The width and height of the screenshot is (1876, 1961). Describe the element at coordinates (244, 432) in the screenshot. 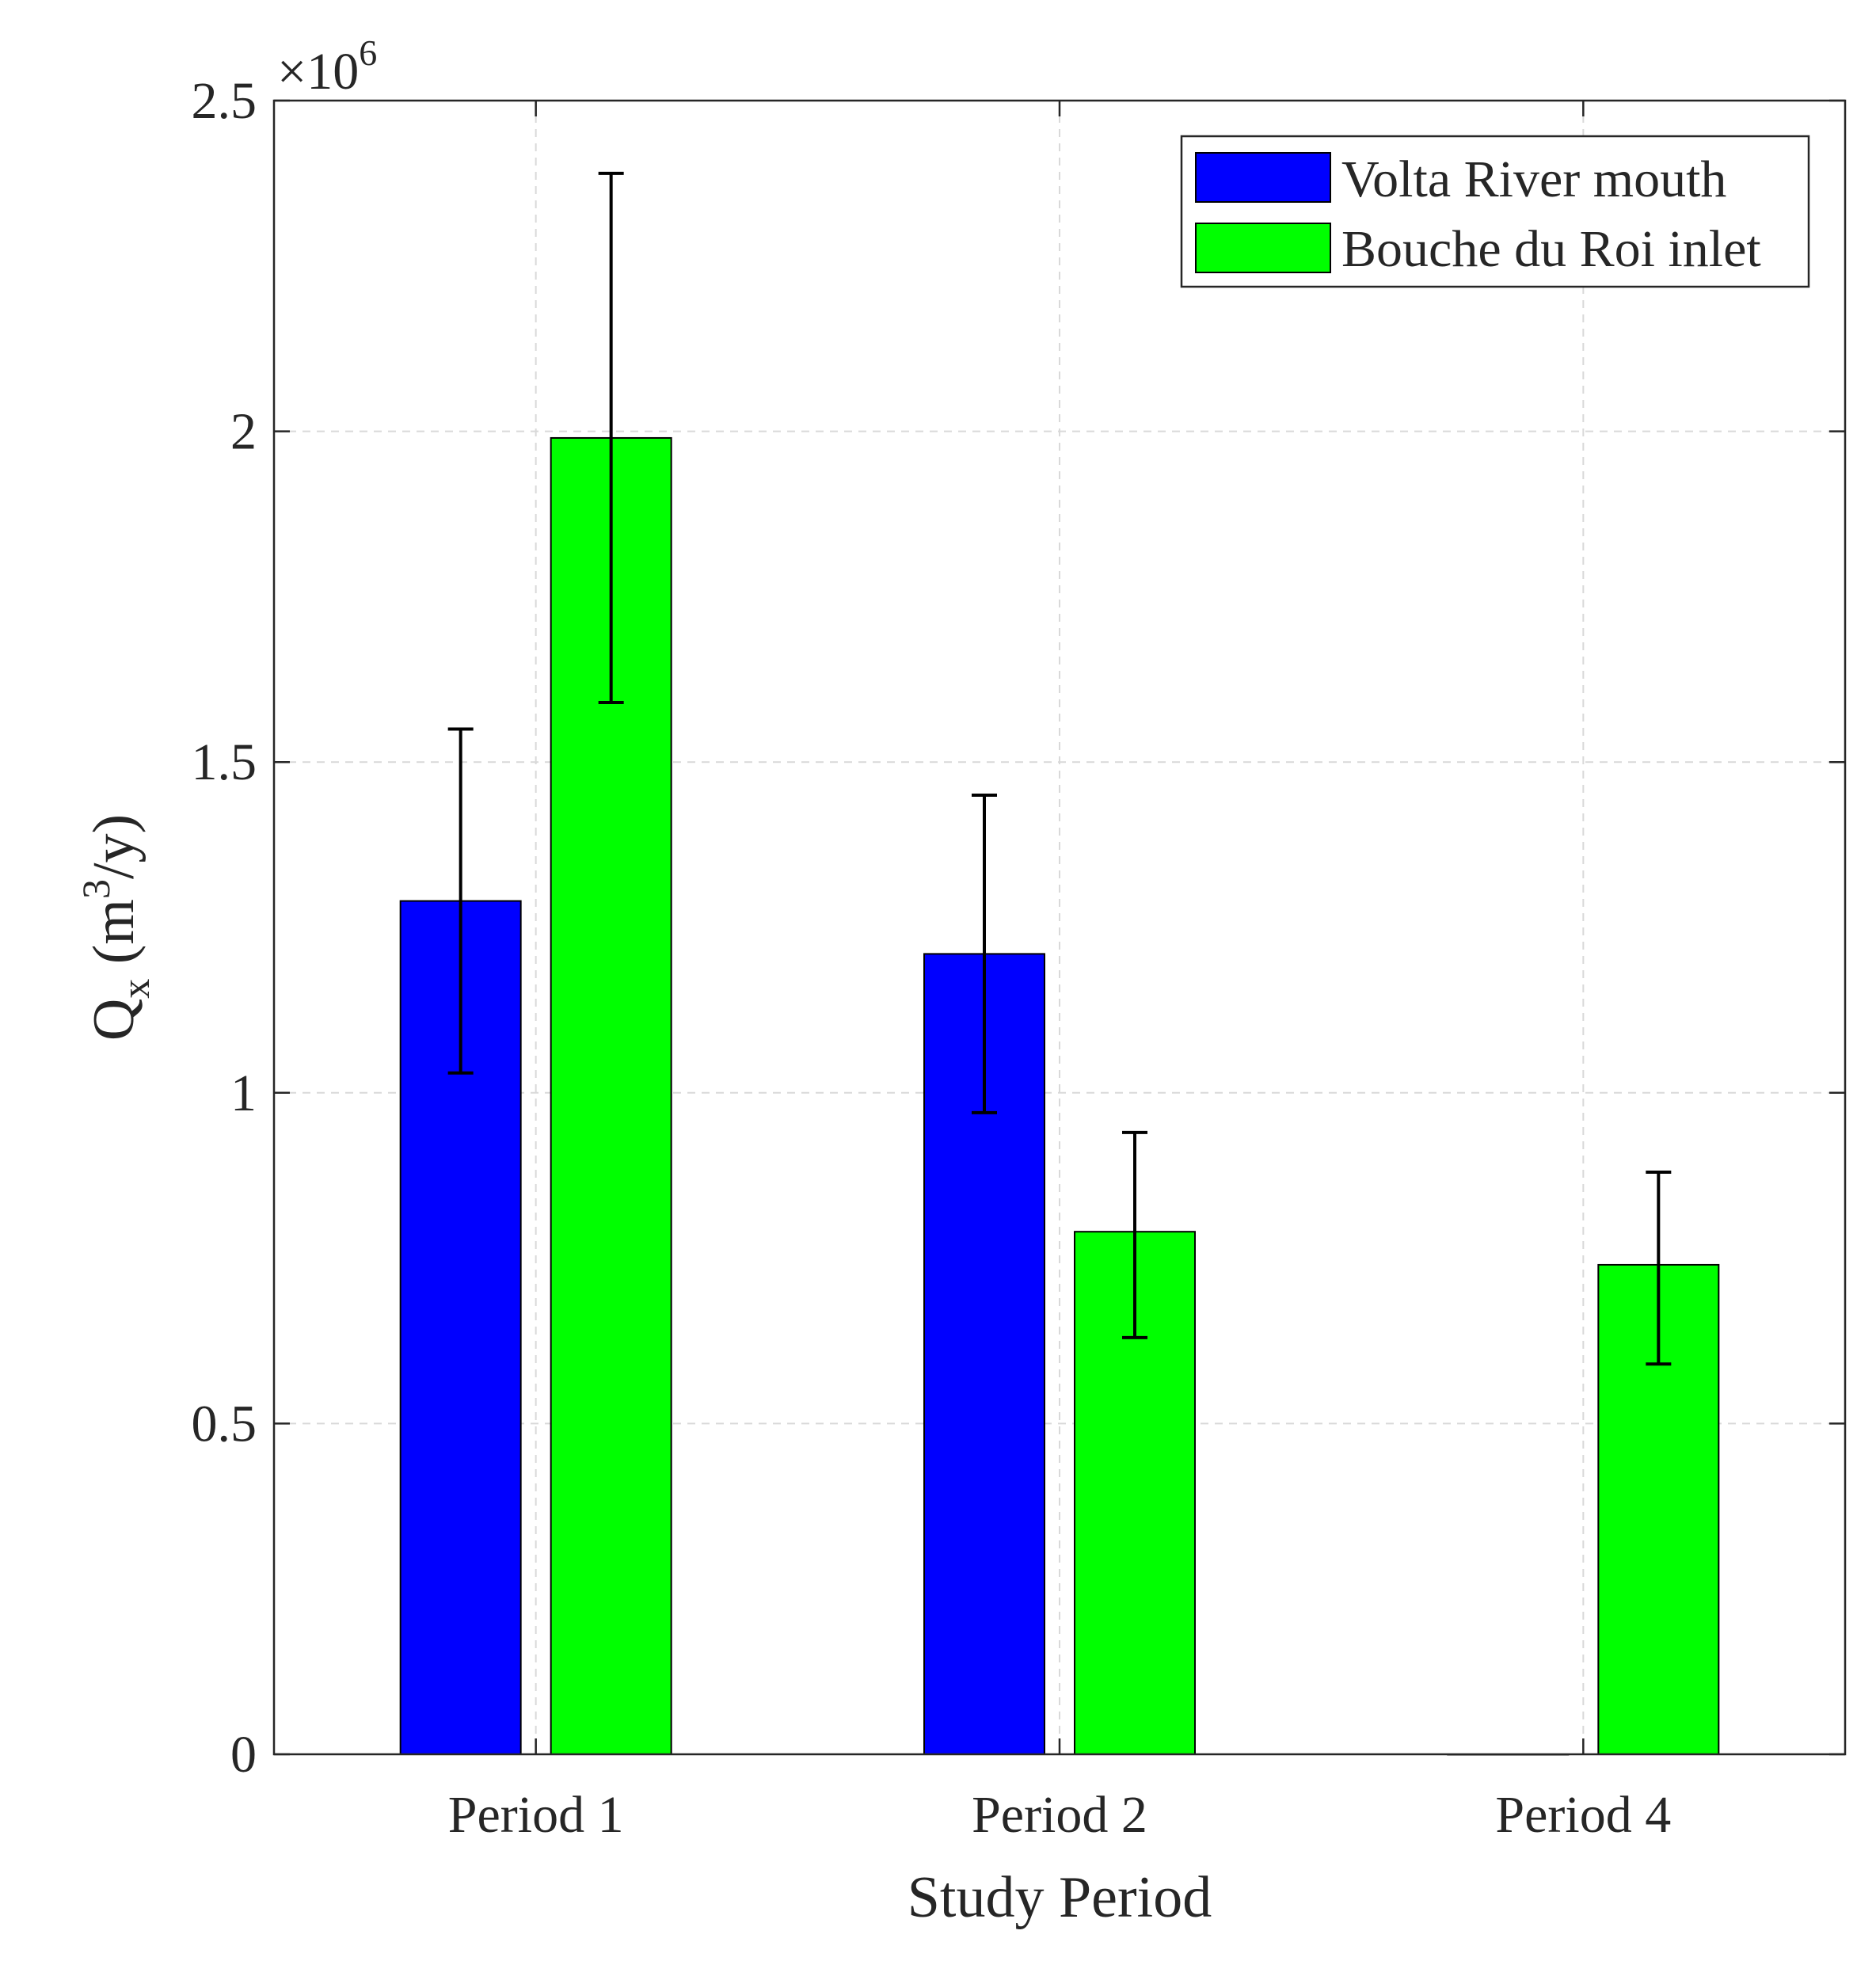

I see `y-tick-label: 2` at that location.